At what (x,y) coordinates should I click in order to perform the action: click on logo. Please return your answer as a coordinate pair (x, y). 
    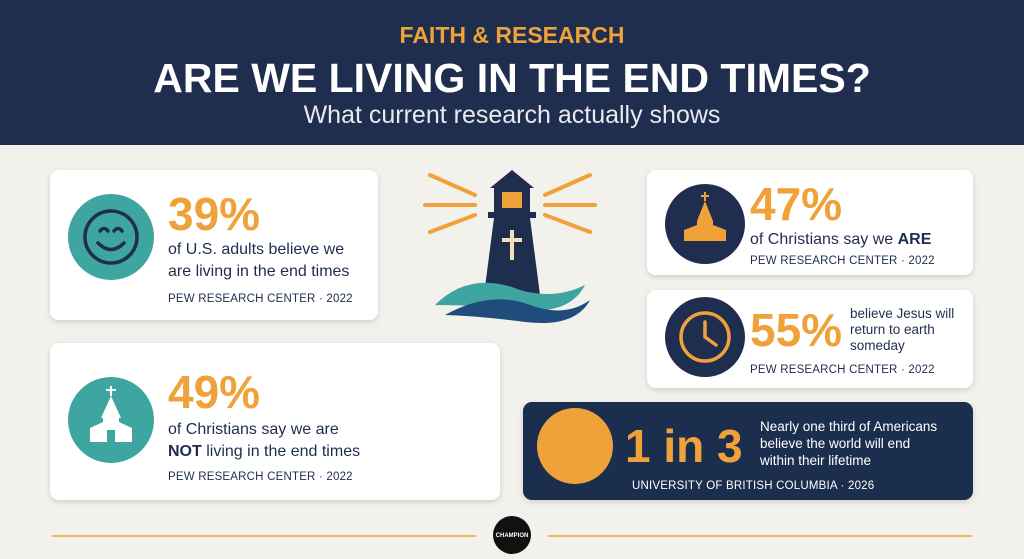
    Looking at the image, I should click on (512, 535).